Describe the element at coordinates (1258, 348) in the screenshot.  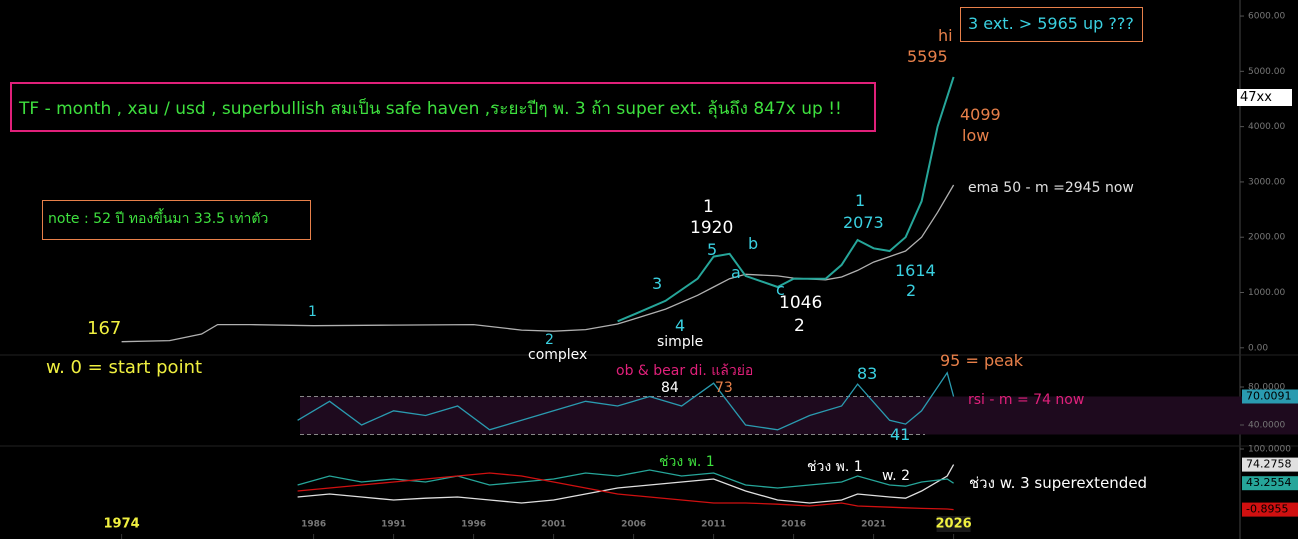
I see `y-tick-label: 0.00` at that location.